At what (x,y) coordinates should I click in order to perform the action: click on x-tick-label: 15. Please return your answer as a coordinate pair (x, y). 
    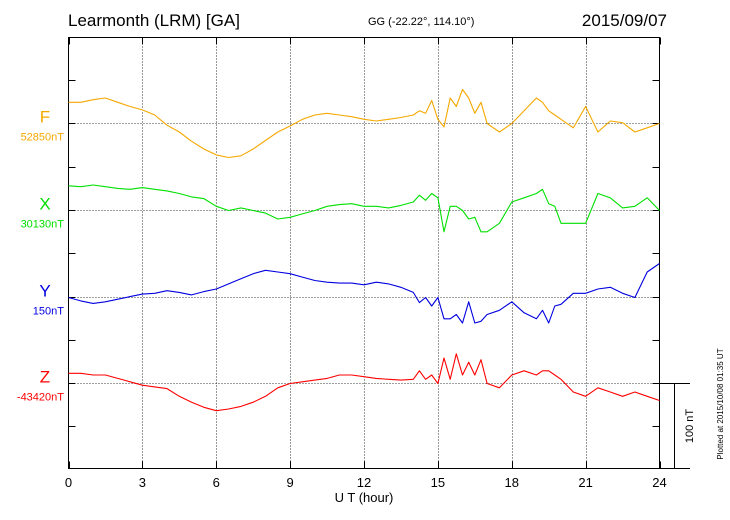
    Looking at the image, I should click on (438, 482).